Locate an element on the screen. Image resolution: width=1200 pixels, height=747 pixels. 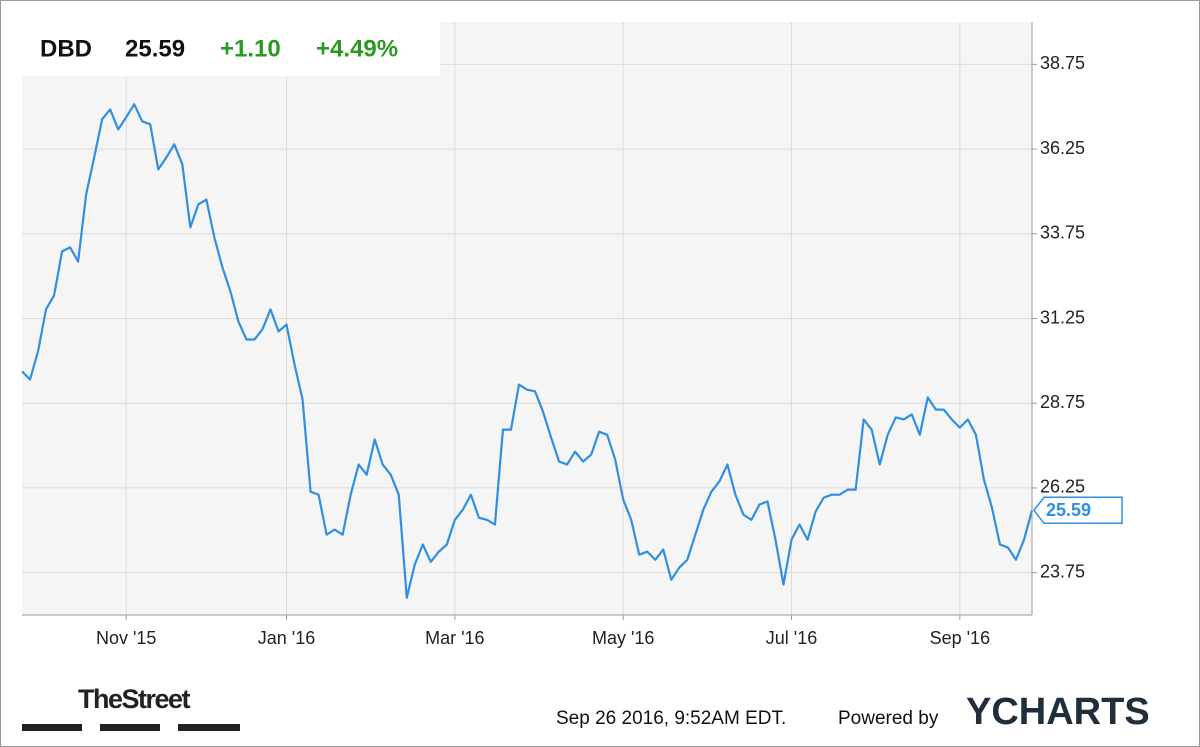
change: +1.10 is located at coordinates (250, 48).